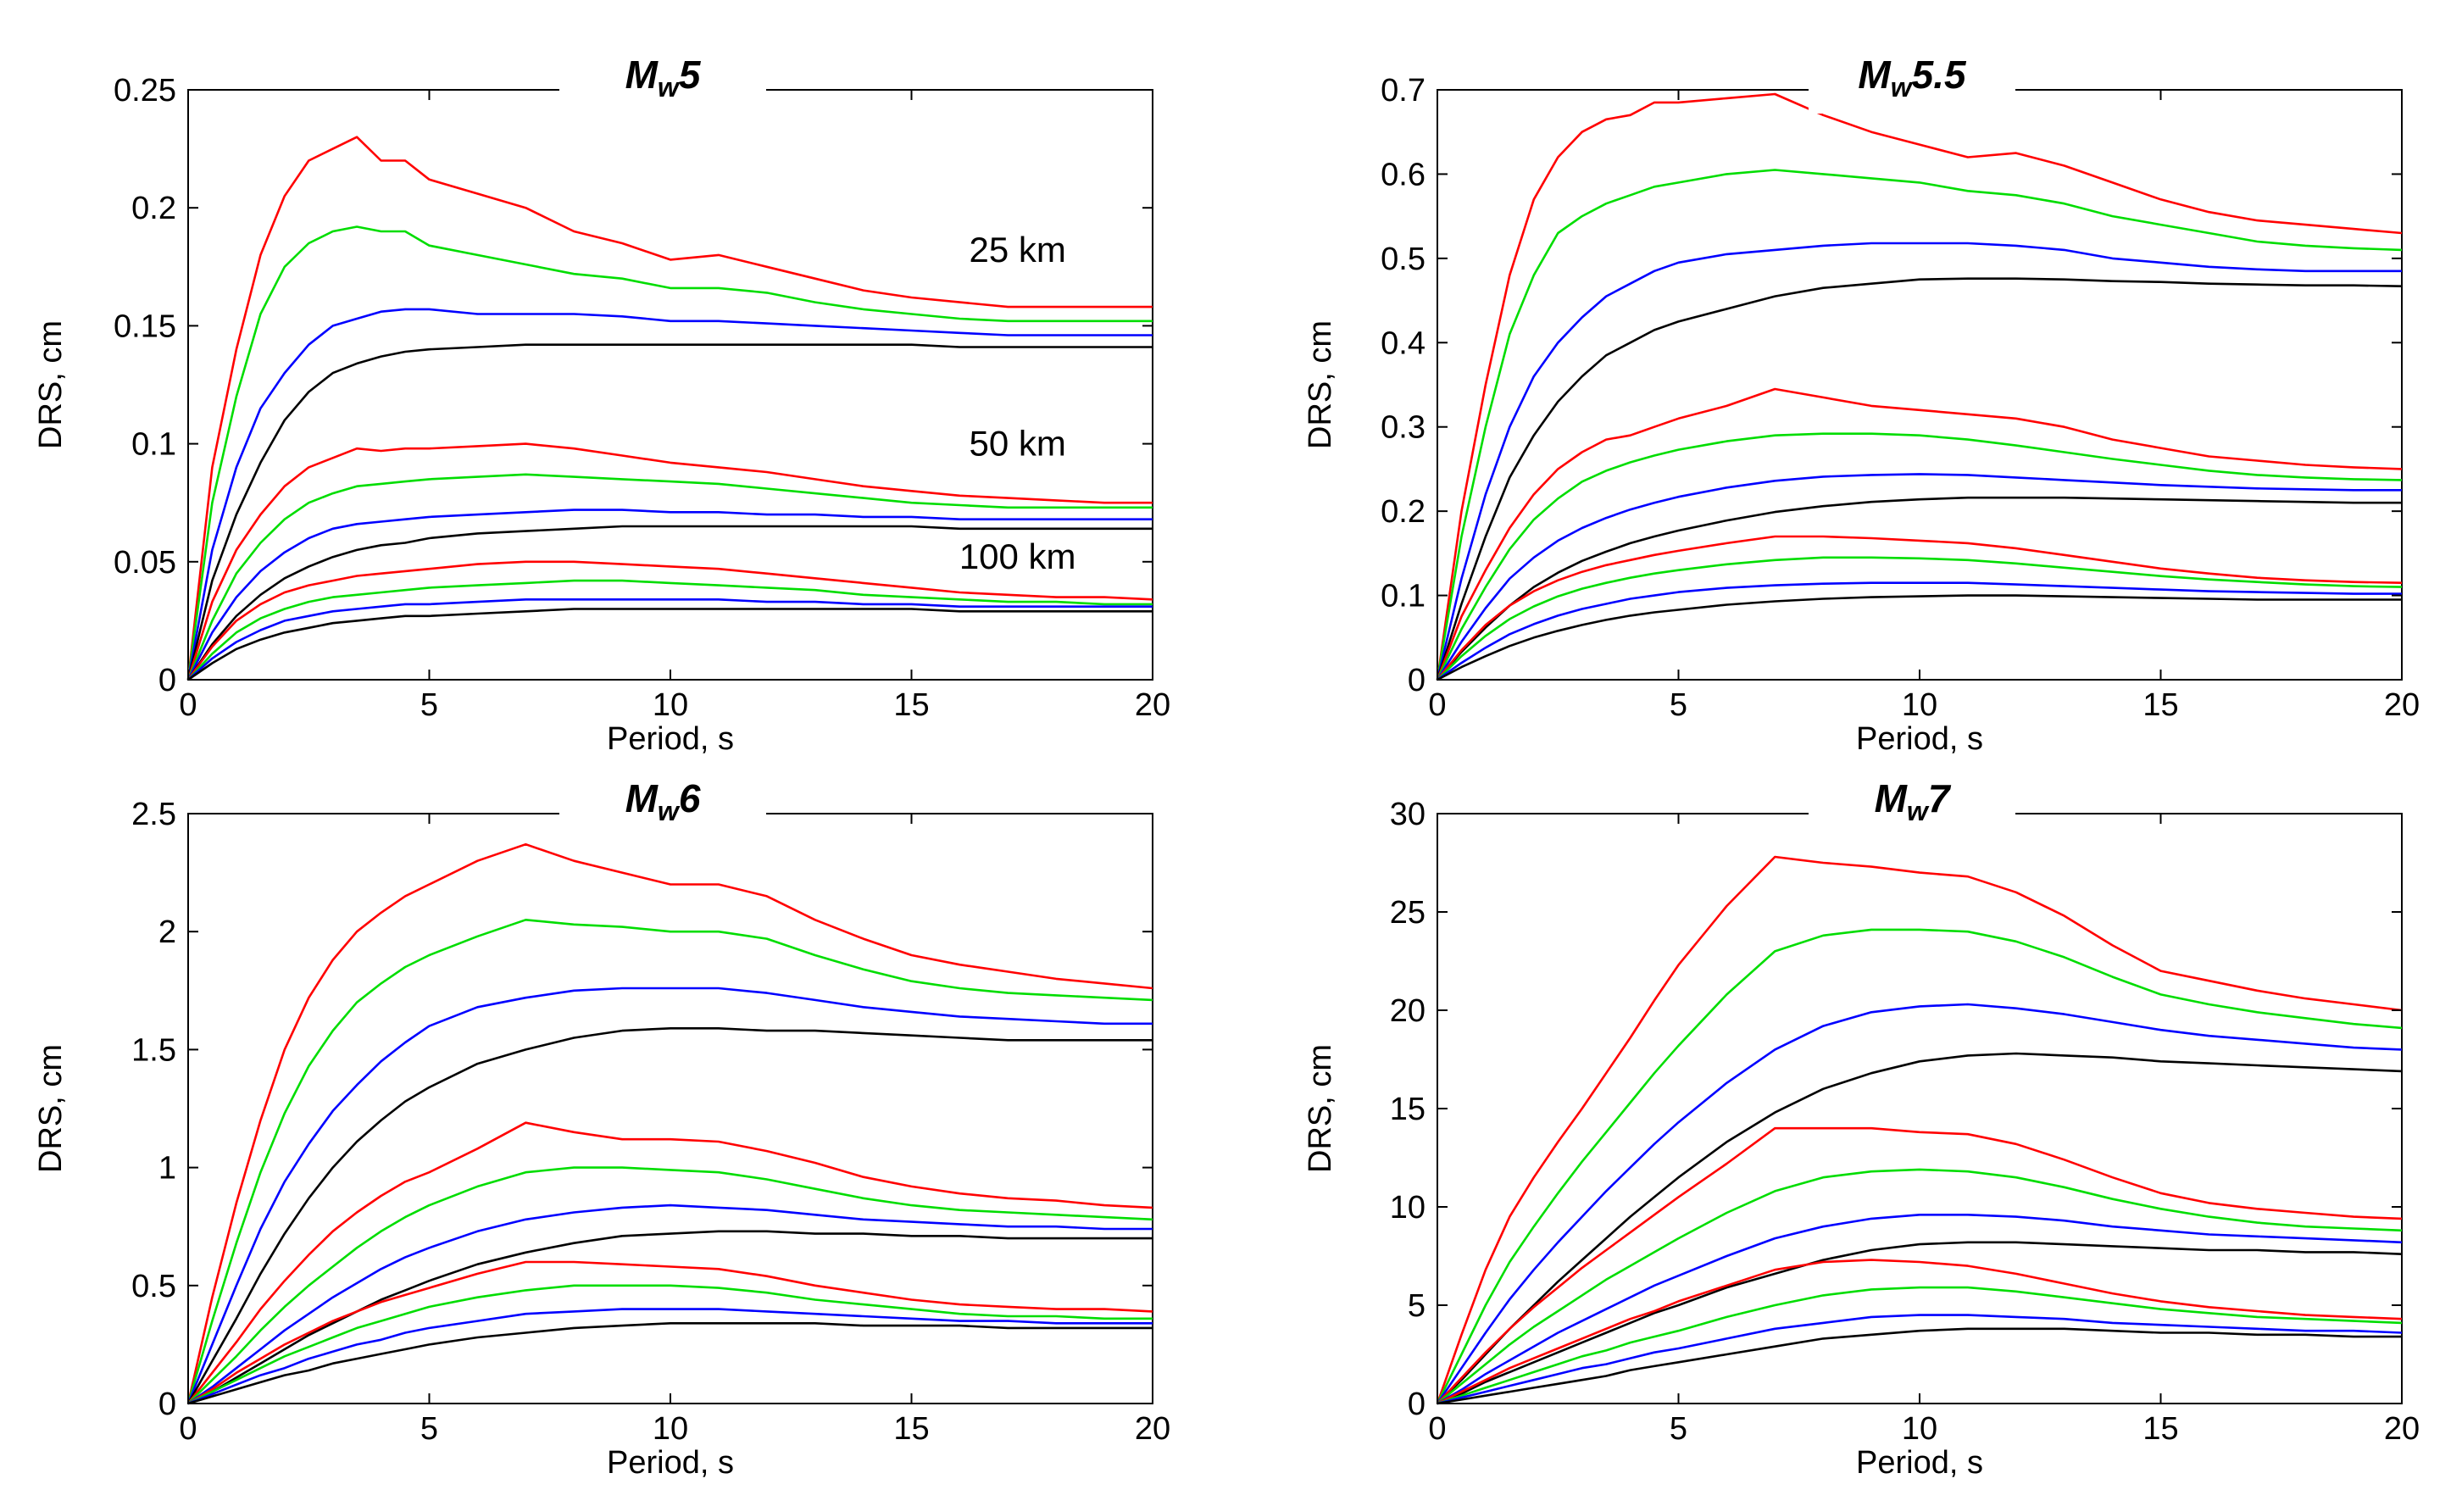 The width and height of the screenshot is (2462, 1512). What do you see at coordinates (1417, 1306) in the screenshot?
I see `y-tick-label: 5` at bounding box center [1417, 1306].